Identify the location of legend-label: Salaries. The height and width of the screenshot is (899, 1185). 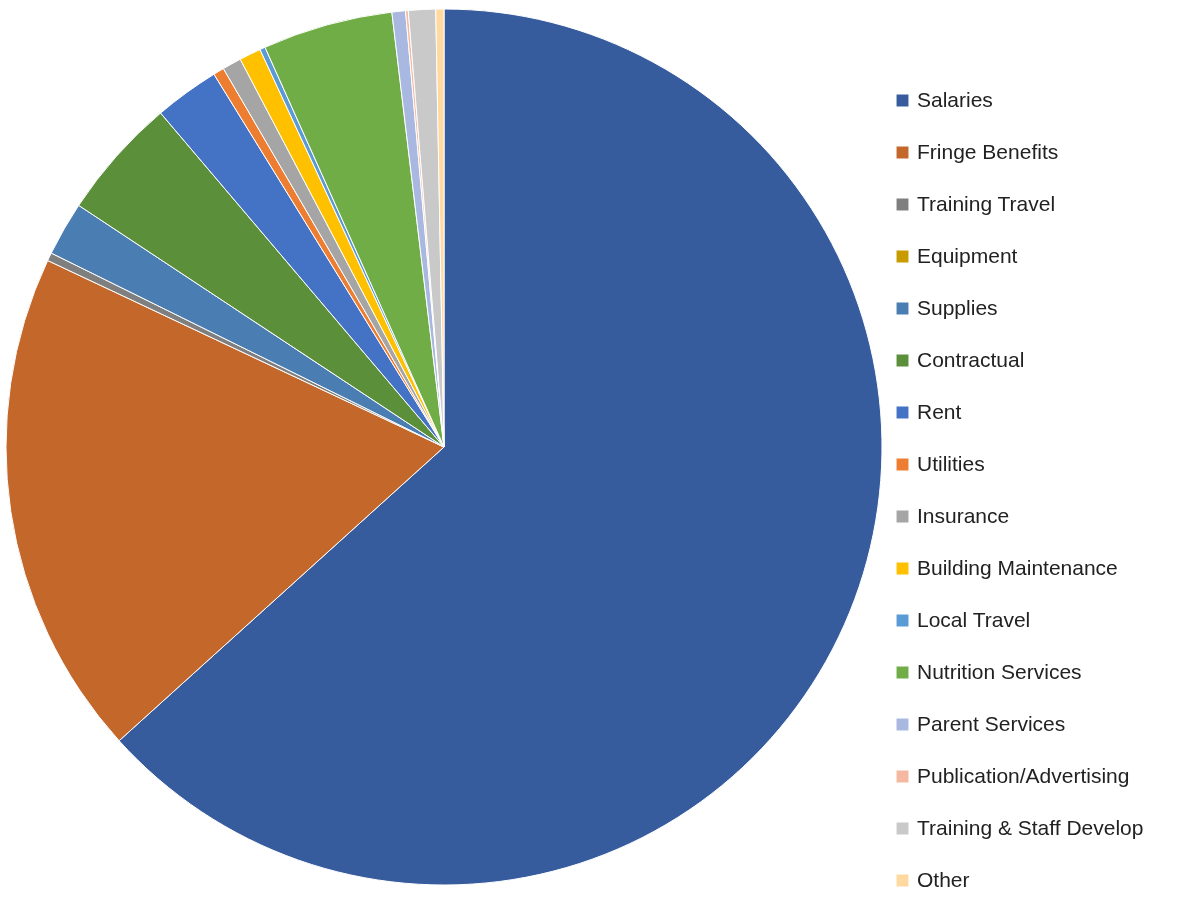
(955, 99).